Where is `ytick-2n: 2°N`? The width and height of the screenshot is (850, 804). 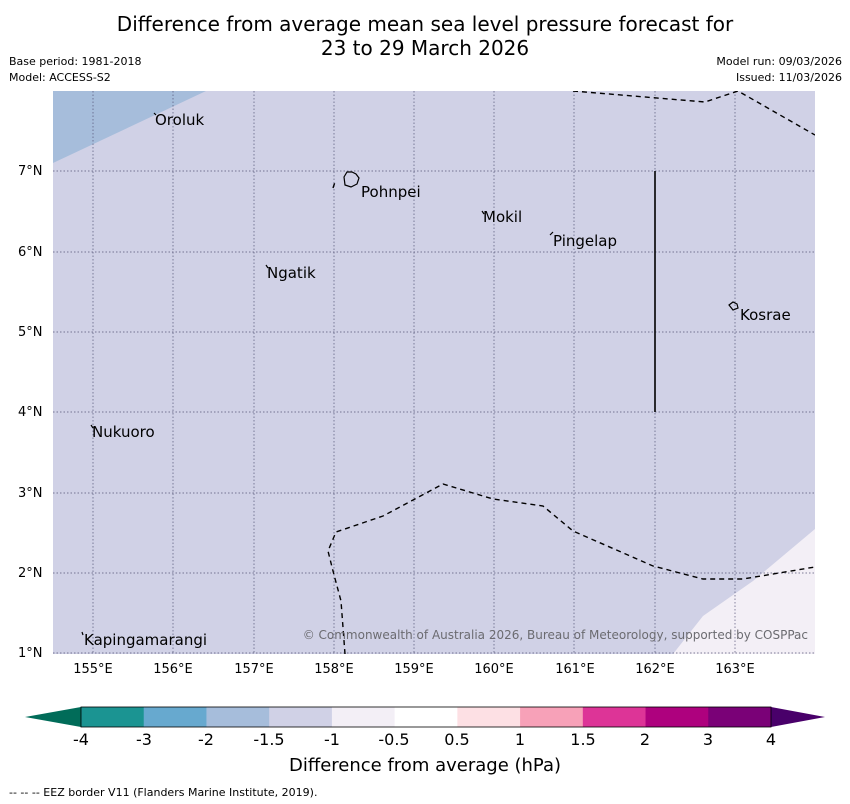 ytick-2n: 2°N is located at coordinates (30, 573).